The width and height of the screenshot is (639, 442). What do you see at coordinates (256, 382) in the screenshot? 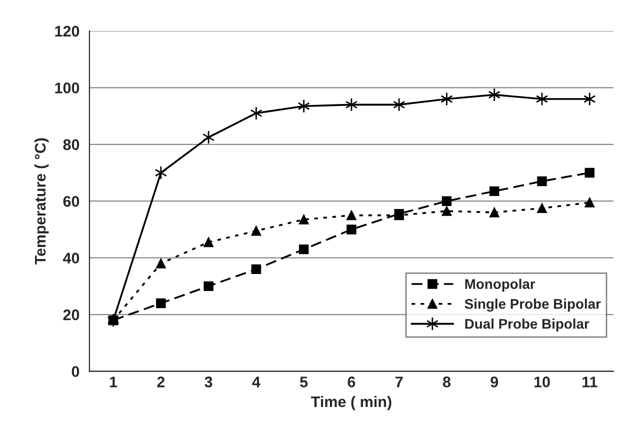
I see `x-tick-label: 4` at bounding box center [256, 382].